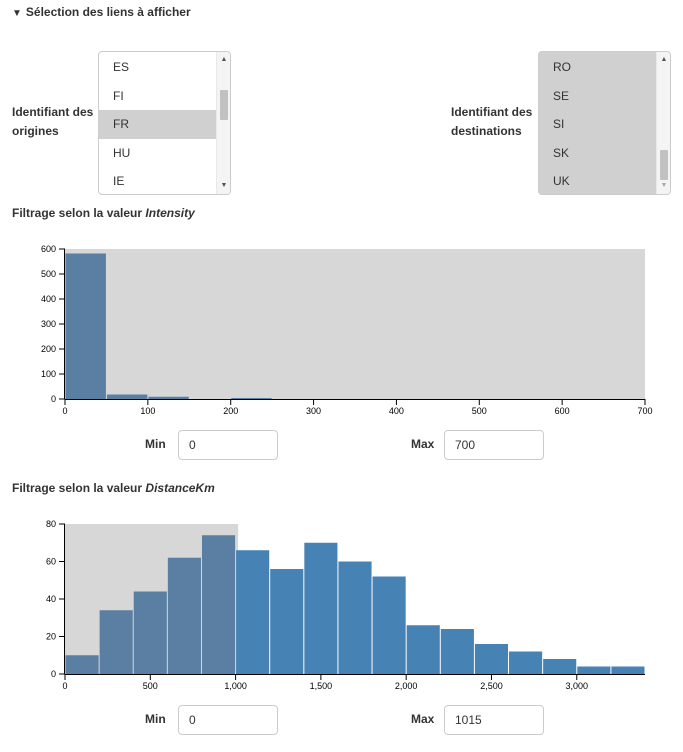  What do you see at coordinates (170, 213) in the screenshot?
I see `intensity-title-var: Intensity` at bounding box center [170, 213].